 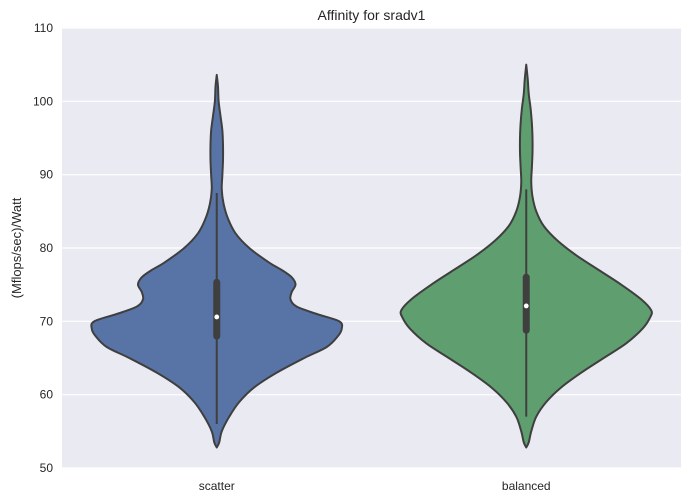 What do you see at coordinates (47, 321) in the screenshot?
I see `y-tick-label-70: 70` at bounding box center [47, 321].